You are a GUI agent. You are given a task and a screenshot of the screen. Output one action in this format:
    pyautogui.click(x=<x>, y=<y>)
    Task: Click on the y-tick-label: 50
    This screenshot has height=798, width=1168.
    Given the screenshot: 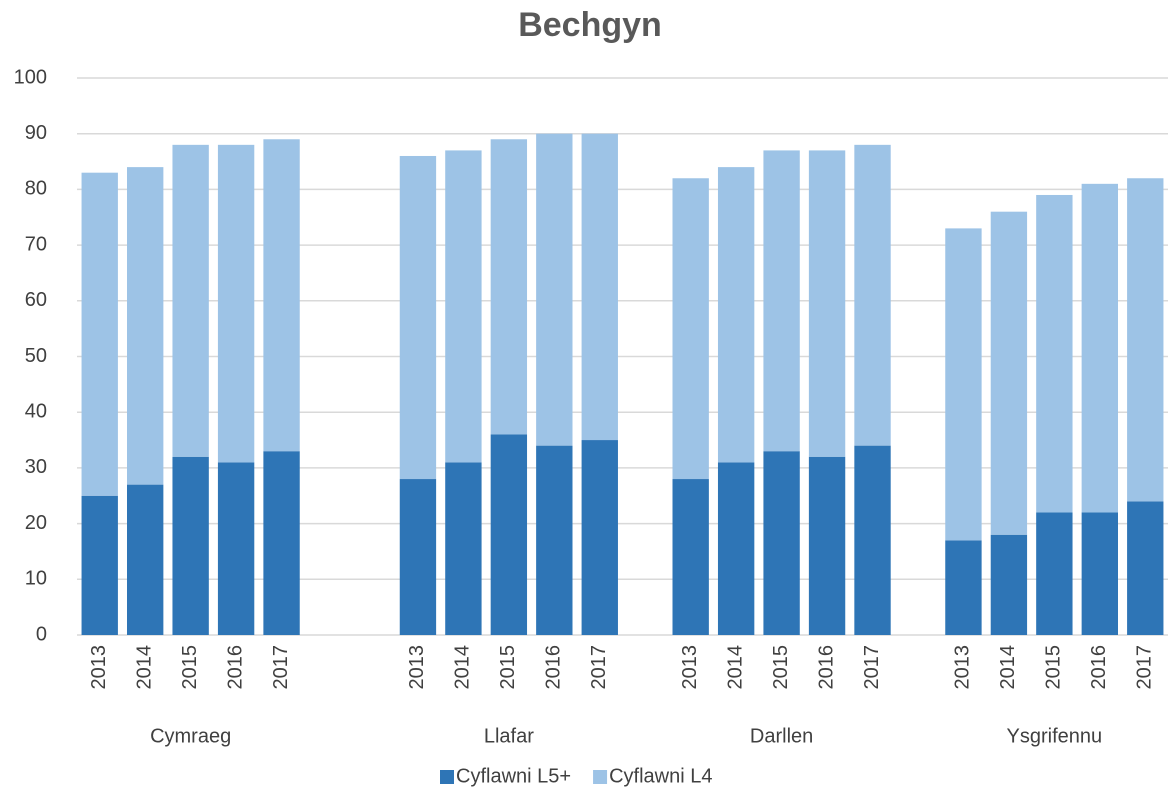 What is the action you would take?
    pyautogui.click(x=36, y=356)
    